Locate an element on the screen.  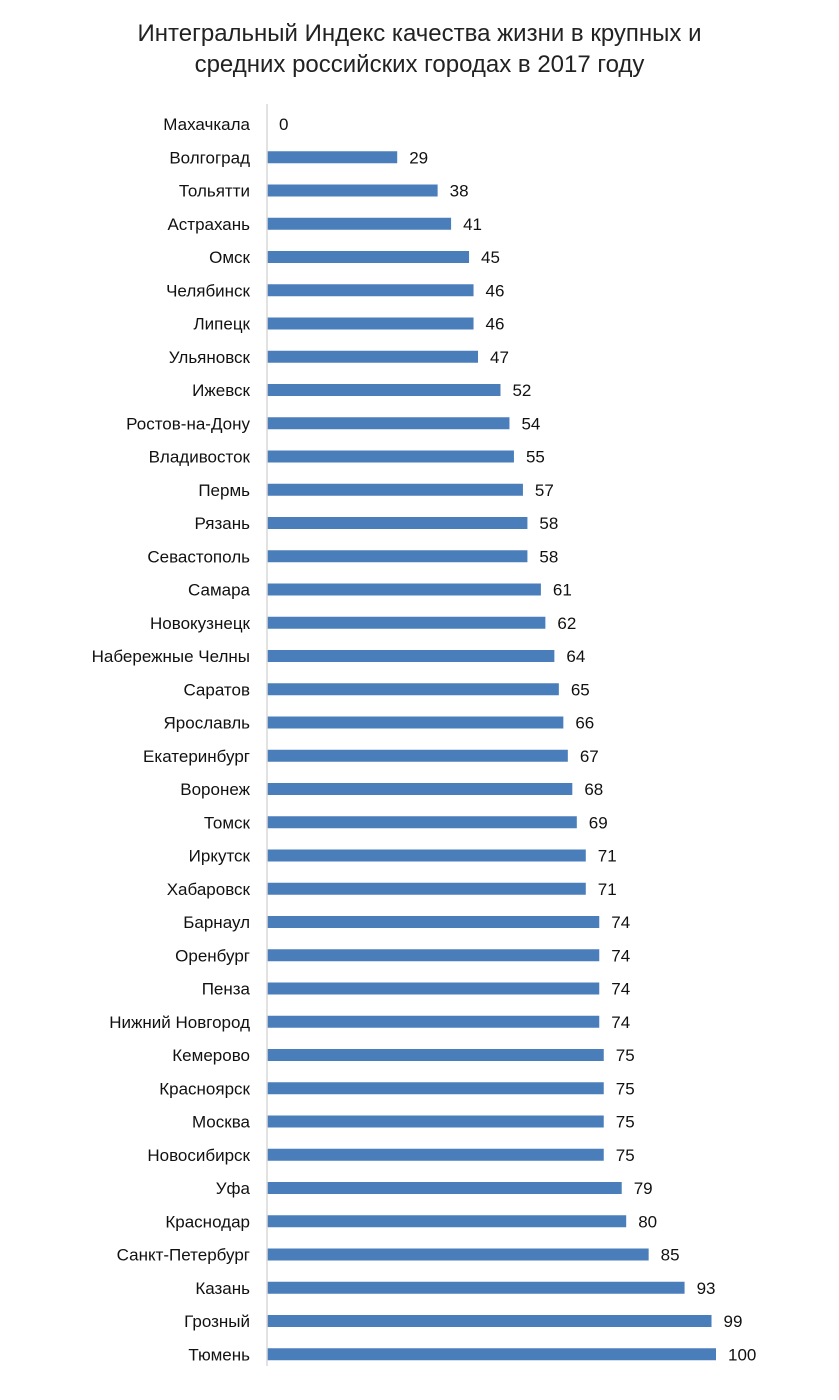
category-label: Пермь is located at coordinates (224, 490).